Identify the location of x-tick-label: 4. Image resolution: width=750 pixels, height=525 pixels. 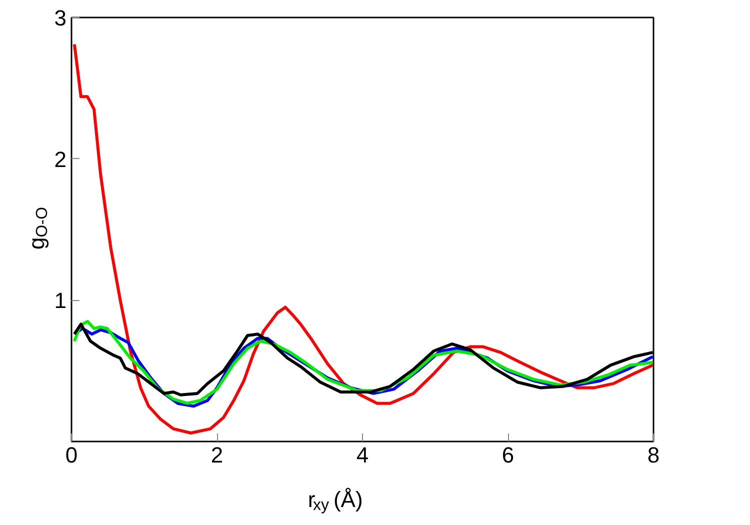
(362, 455).